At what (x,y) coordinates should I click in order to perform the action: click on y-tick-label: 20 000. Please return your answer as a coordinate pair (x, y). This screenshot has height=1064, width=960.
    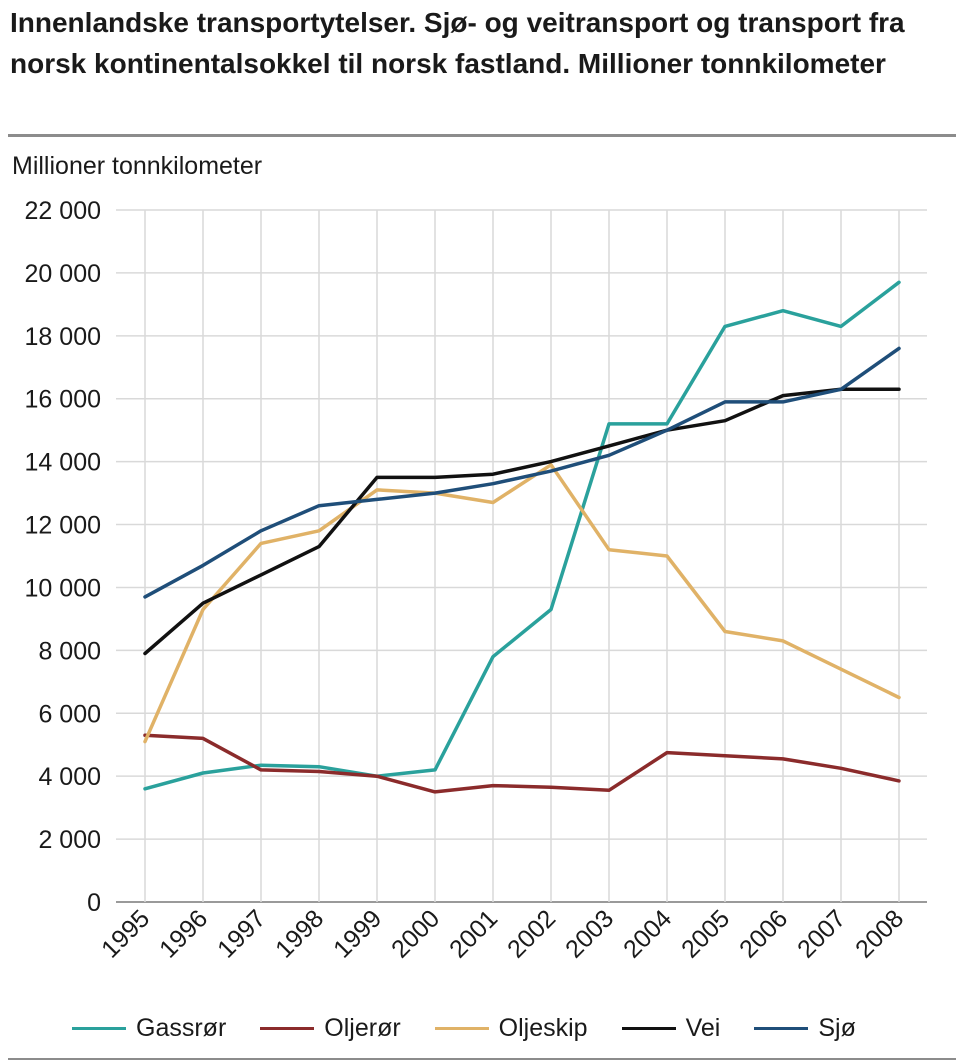
    Looking at the image, I should click on (63, 274).